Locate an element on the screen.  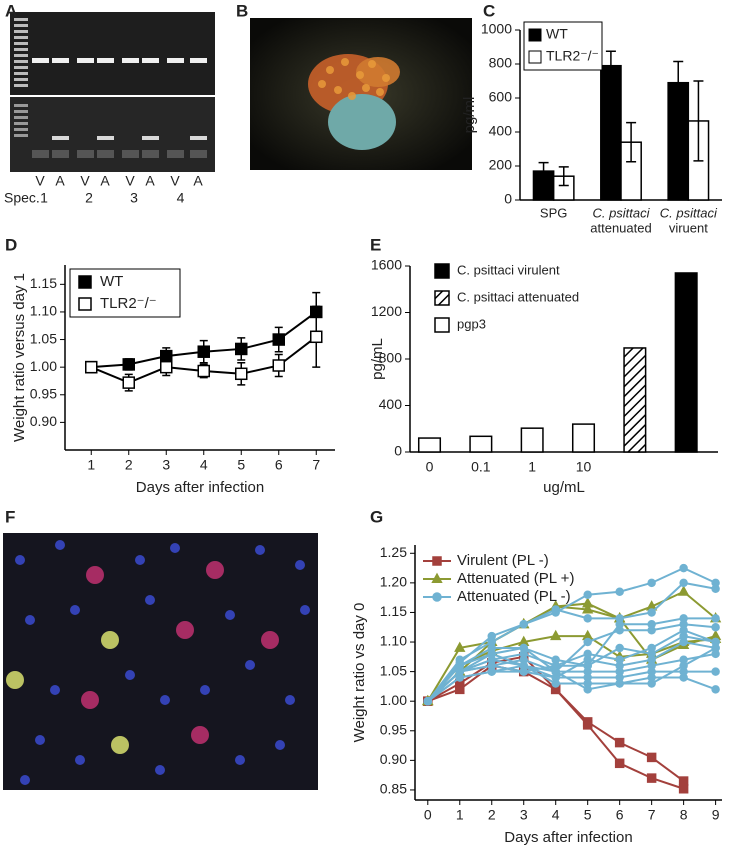
legend-label: Virulent (PL -) is located at coordinates (503, 560).